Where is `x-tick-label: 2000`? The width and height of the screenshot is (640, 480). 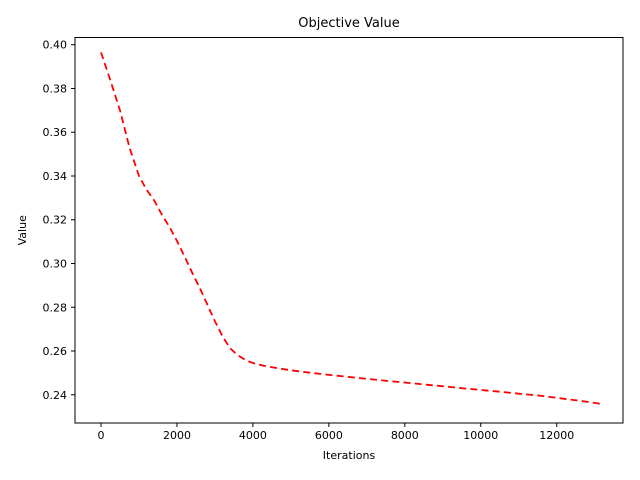
x-tick-label: 2000 is located at coordinates (177, 435).